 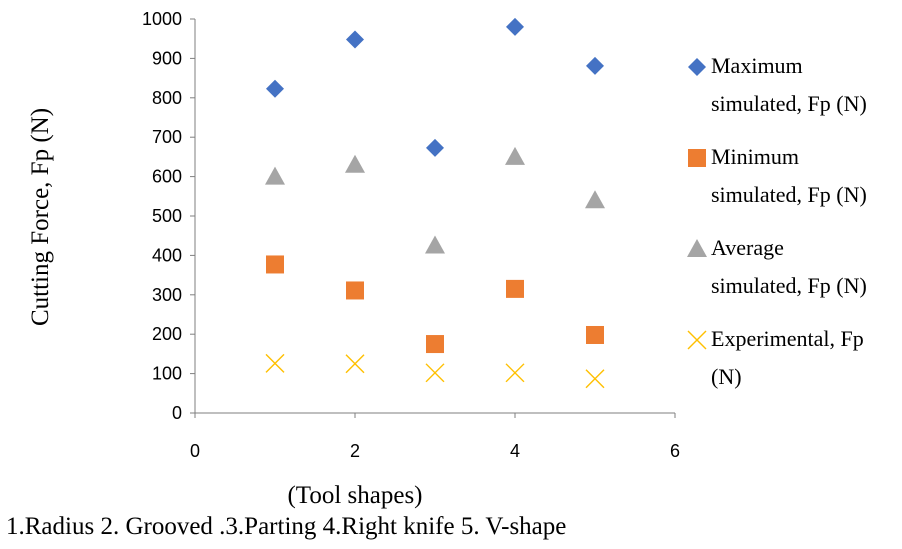 What do you see at coordinates (435, 87) in the screenshot?
I see `series-diamond` at bounding box center [435, 87].